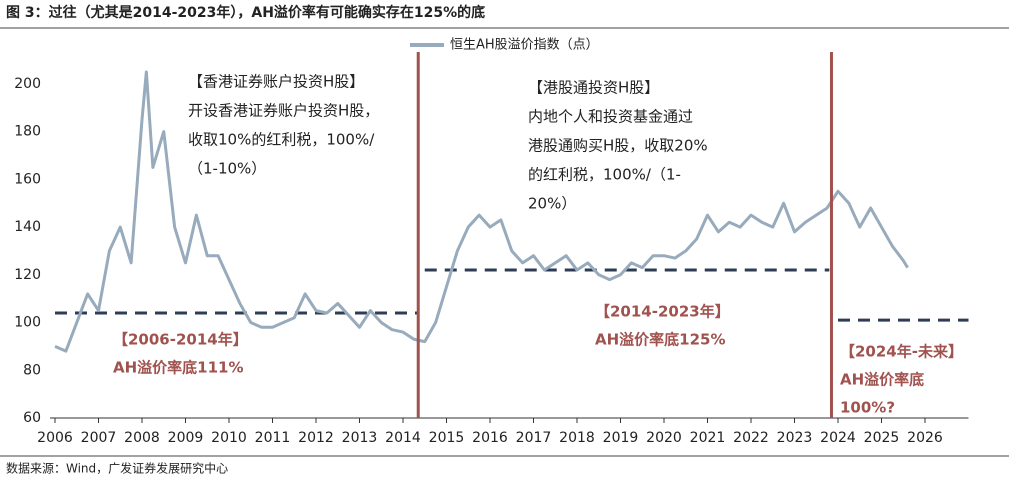 The image size is (1009, 484). Describe the element at coordinates (27, 84) in the screenshot. I see `y-tick-label: 200` at that location.